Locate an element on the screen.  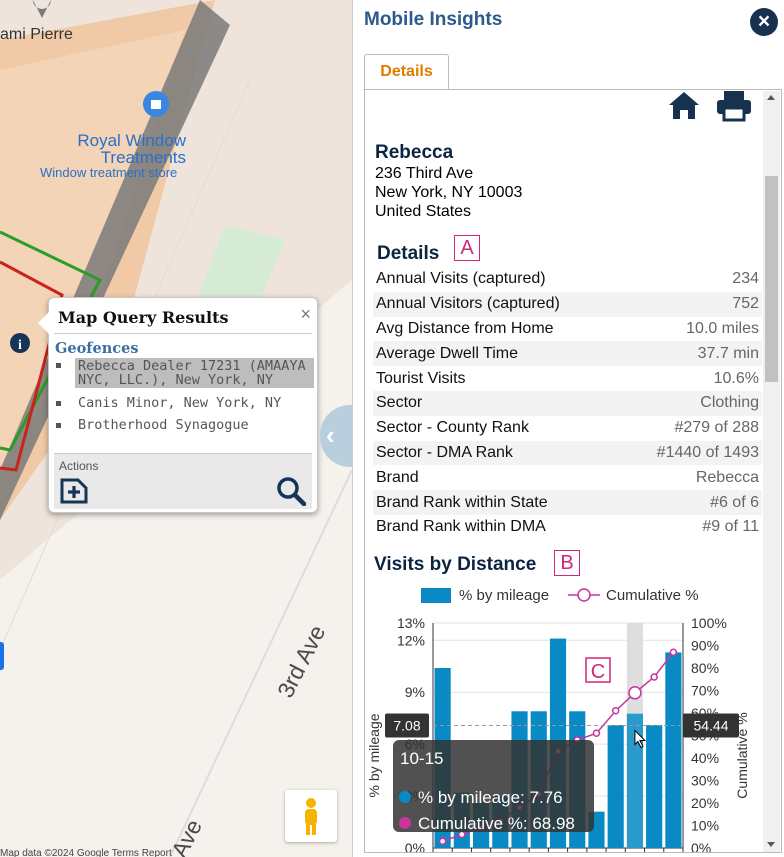
panel-title: Mobile Insights is located at coordinates (433, 19).